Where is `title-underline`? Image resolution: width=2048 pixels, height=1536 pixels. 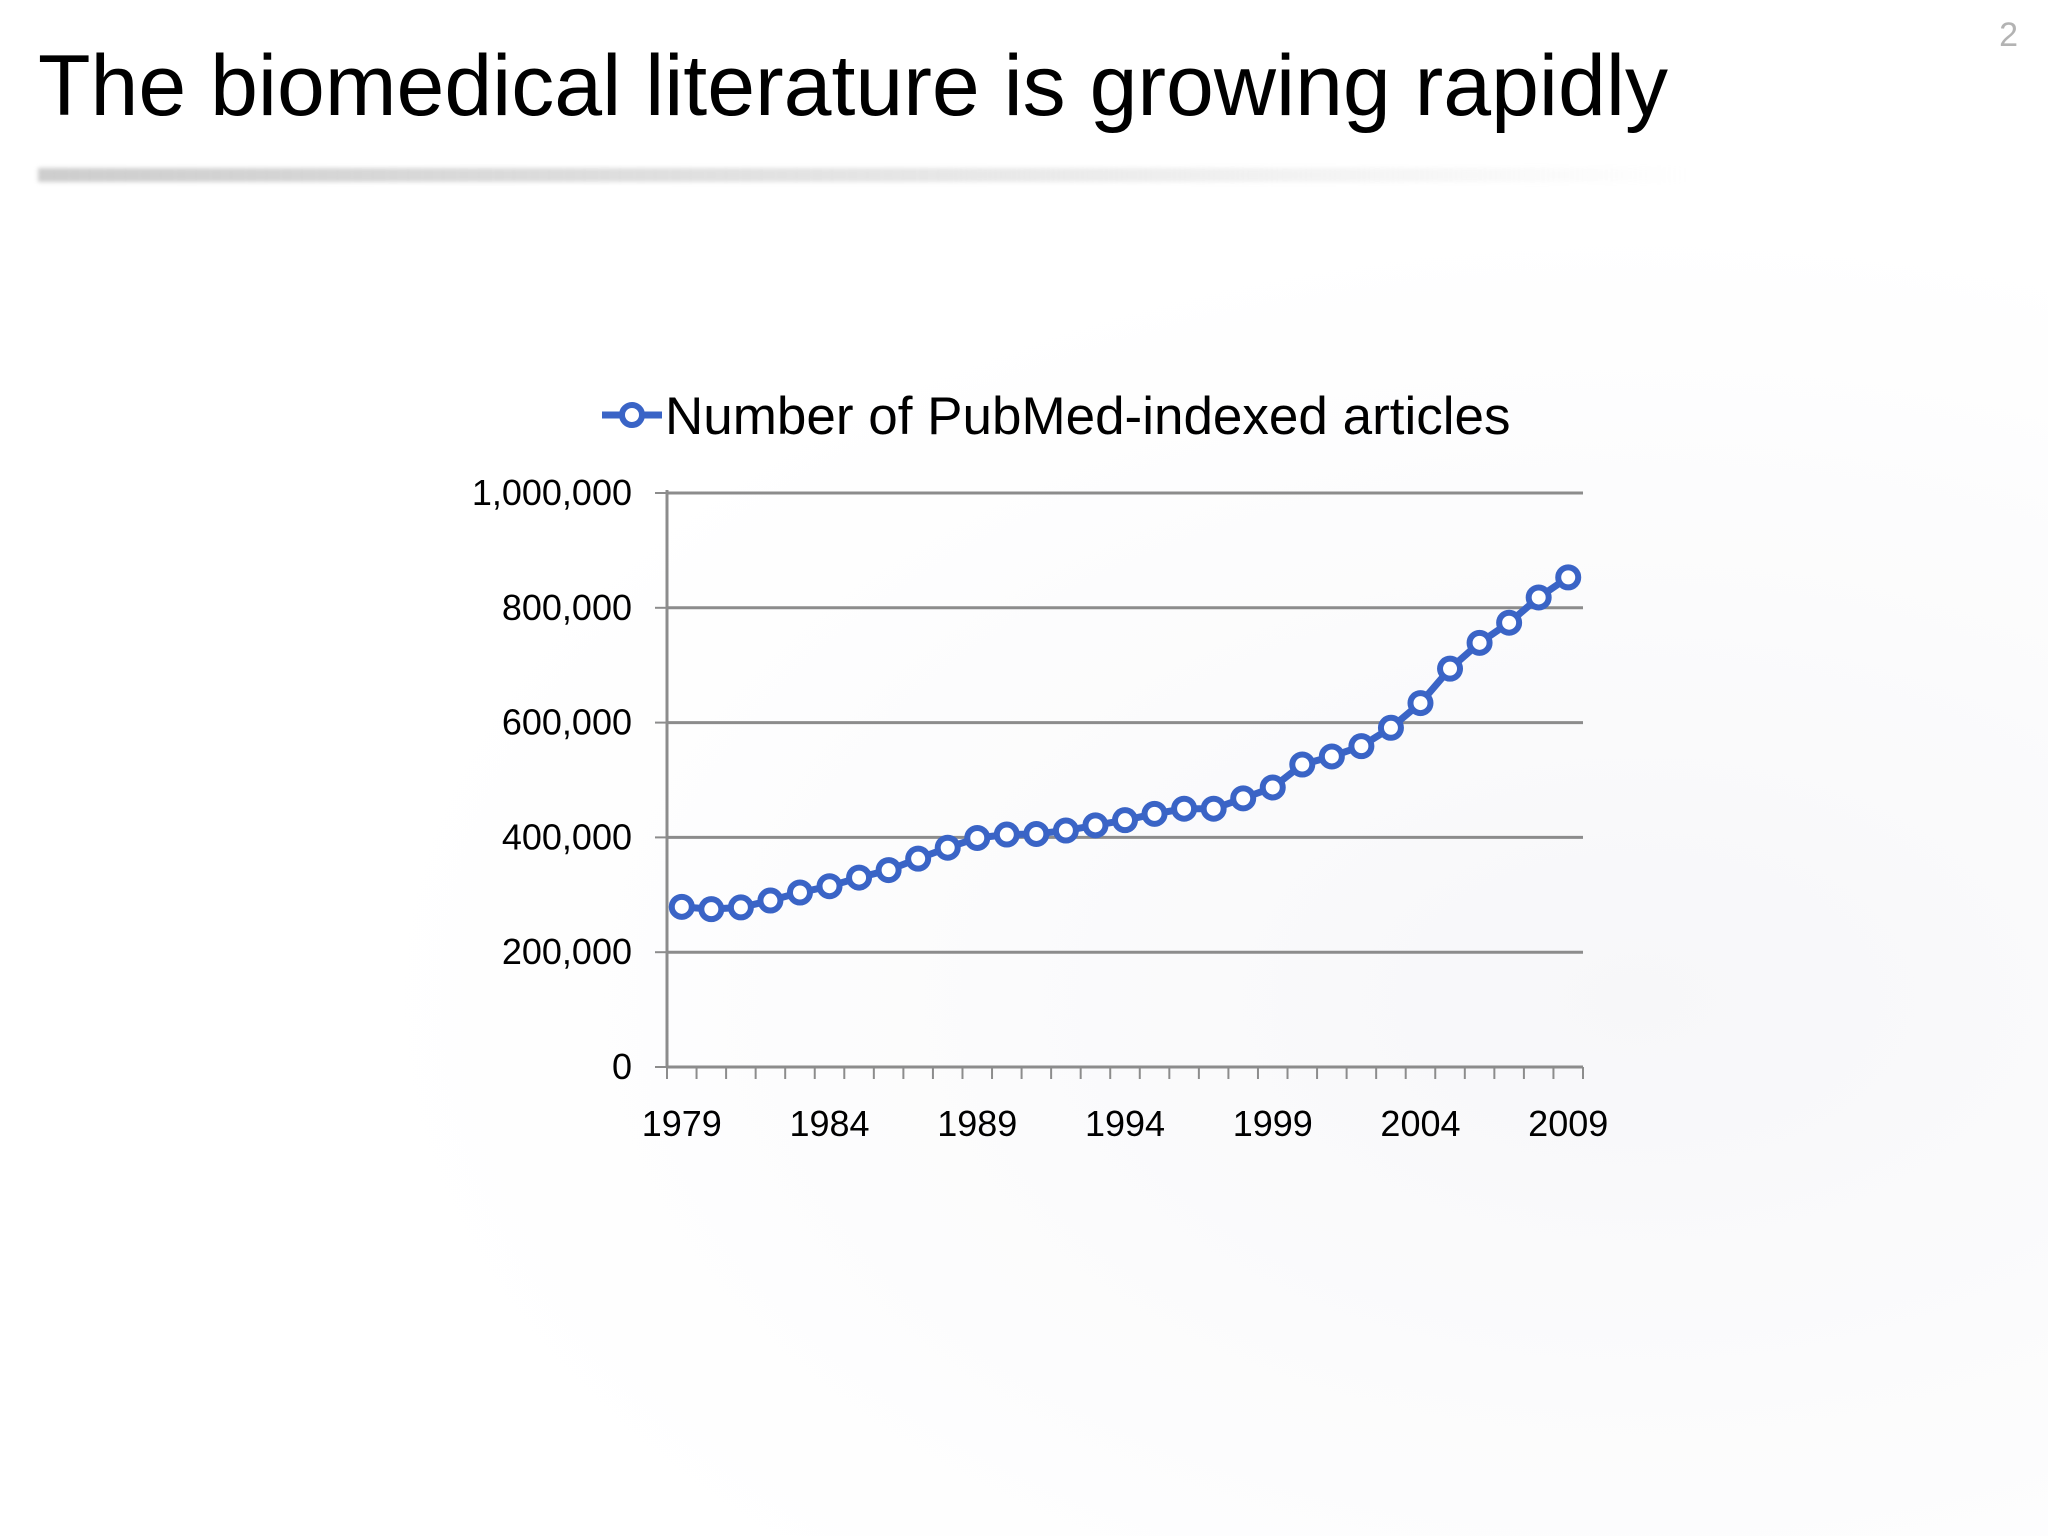 title-underline is located at coordinates (863, 175).